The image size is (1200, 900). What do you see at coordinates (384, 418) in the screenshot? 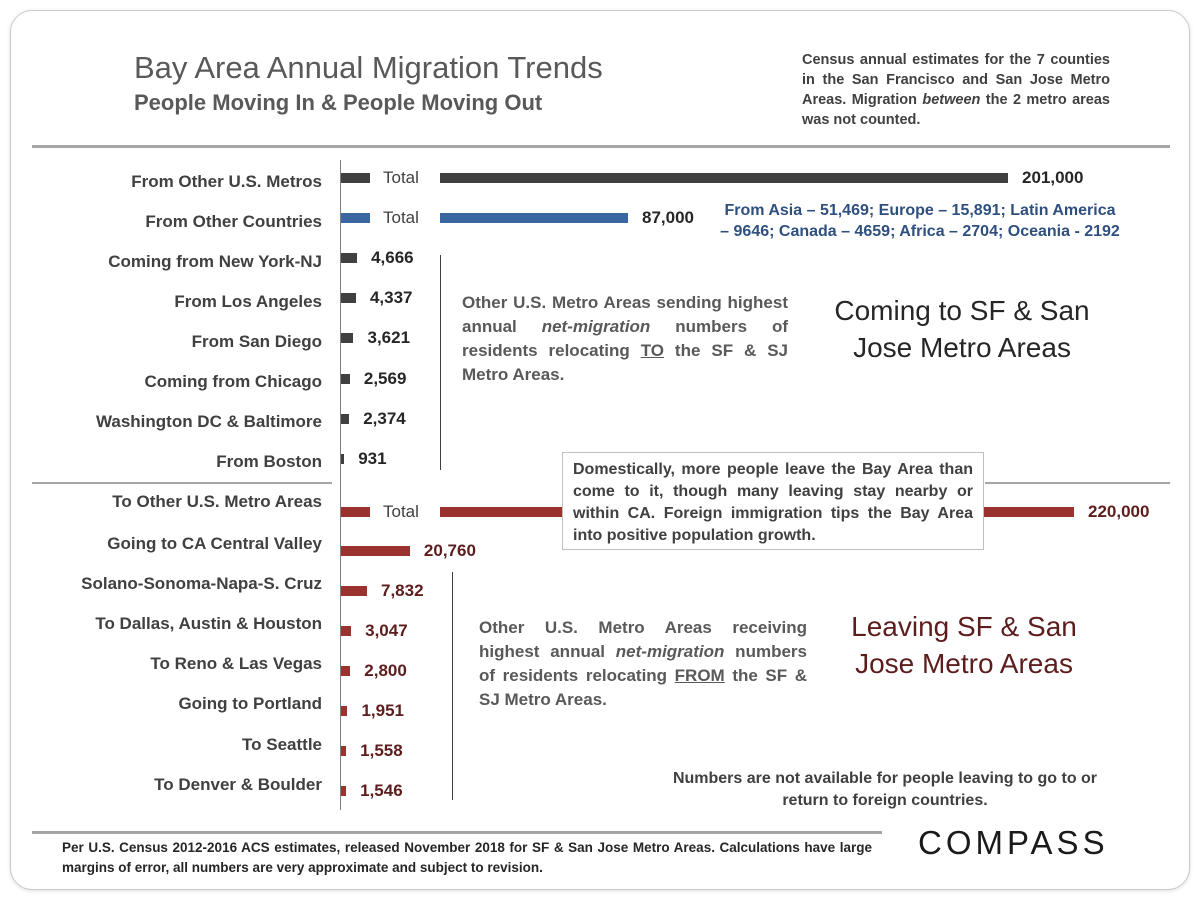
I see `value-label: 2,374` at bounding box center [384, 418].